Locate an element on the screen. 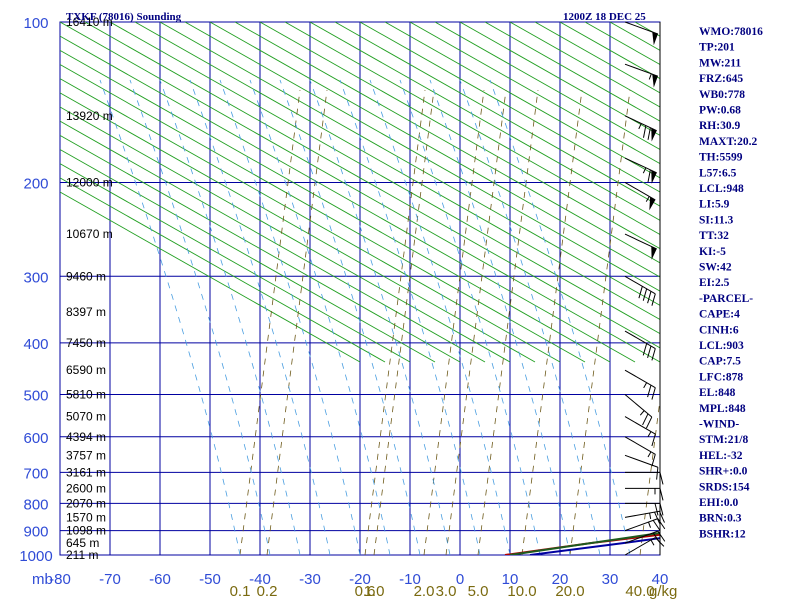  index-line: BRN:0.3 is located at coordinates (720, 519).